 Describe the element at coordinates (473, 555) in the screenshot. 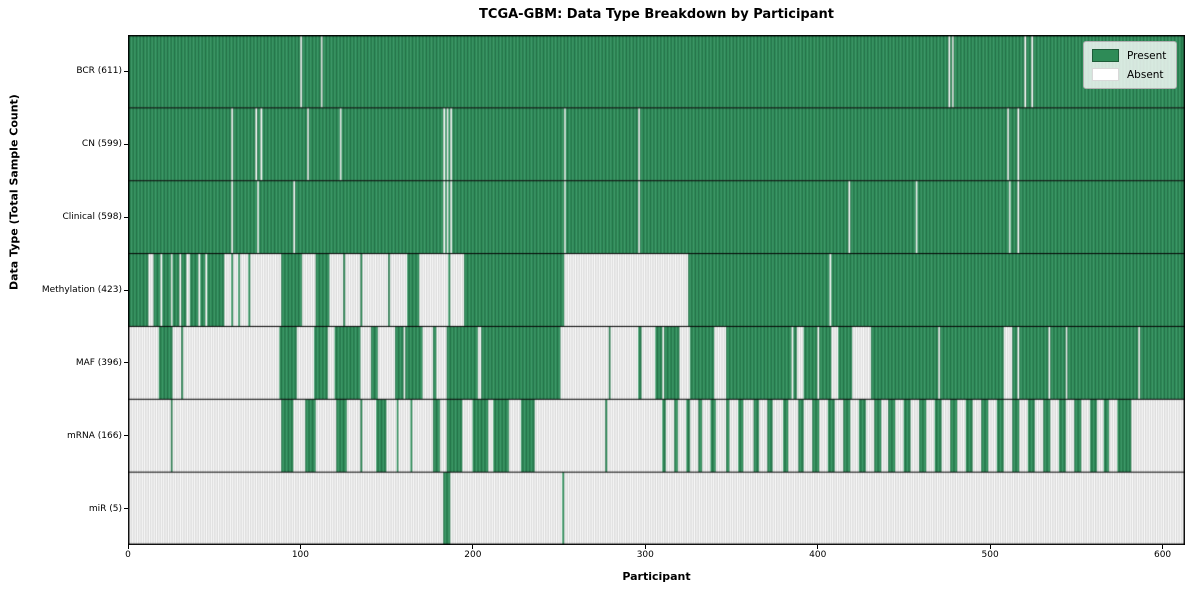

I see `x-tick-label-200: 200` at that location.